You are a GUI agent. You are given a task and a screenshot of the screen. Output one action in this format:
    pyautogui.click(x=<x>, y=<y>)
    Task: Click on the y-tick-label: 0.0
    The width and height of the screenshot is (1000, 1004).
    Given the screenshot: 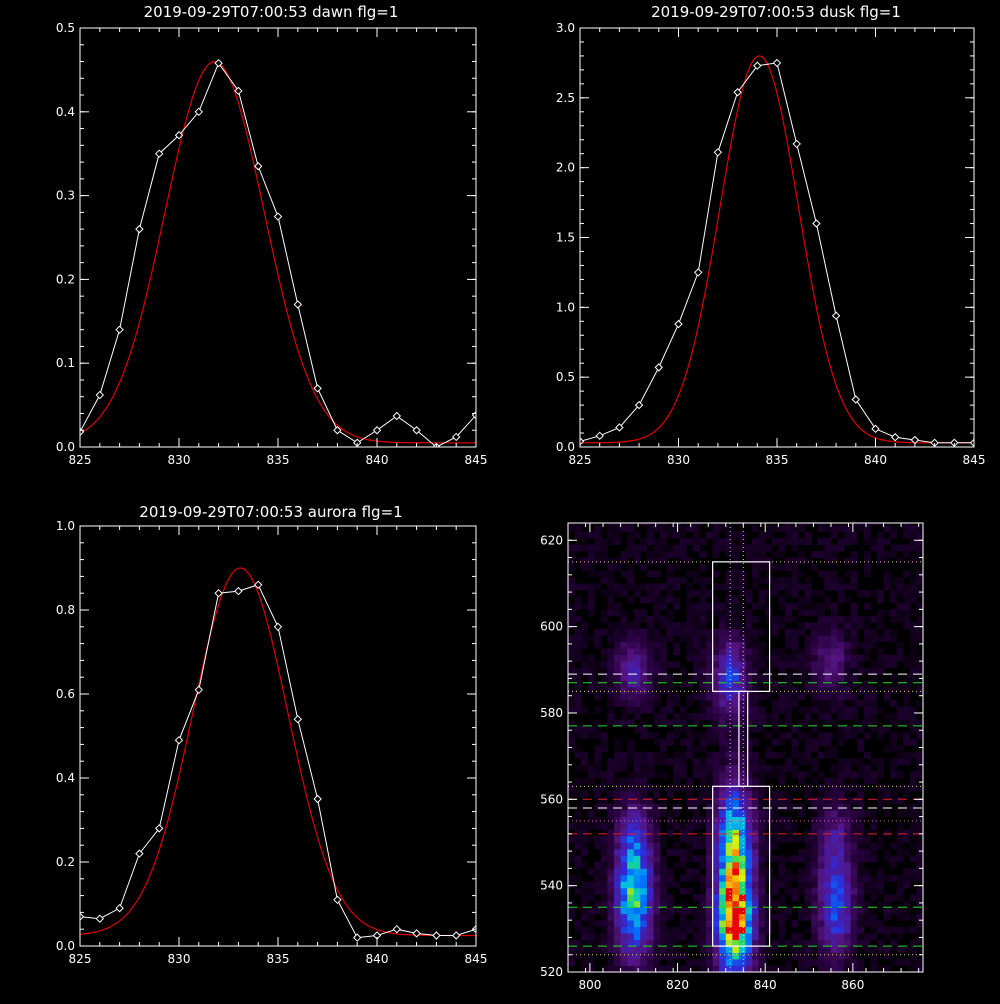 What is the action you would take?
    pyautogui.click(x=565, y=447)
    